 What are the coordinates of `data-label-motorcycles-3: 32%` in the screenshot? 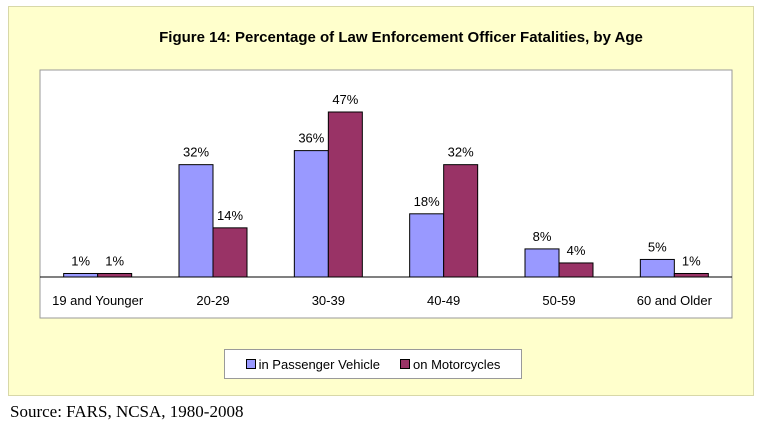 It's located at (461, 152).